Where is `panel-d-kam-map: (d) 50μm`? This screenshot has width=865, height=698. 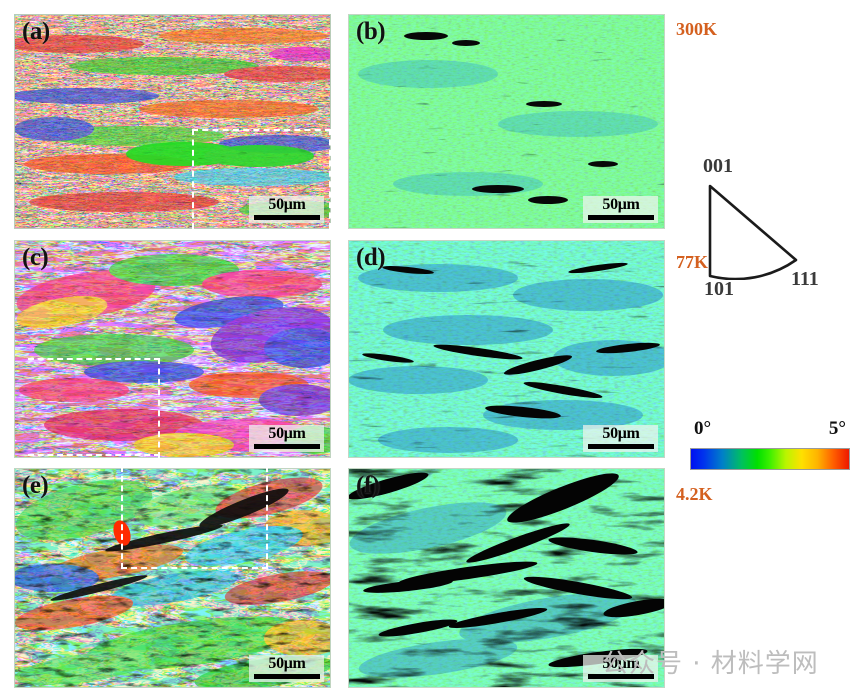
panel-d-kam-map: (d) 50μm is located at coordinates (506, 349).